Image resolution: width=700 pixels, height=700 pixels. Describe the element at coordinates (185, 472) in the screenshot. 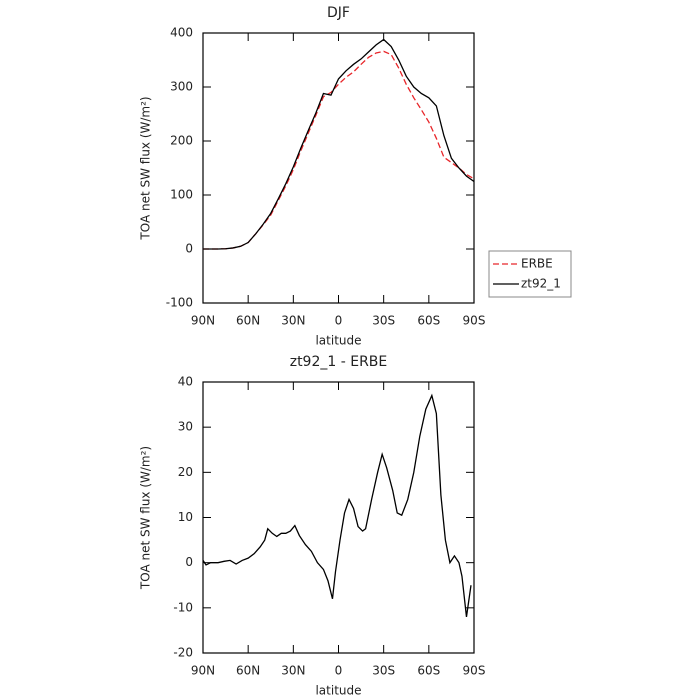

I see `y-tick-label: 20` at that location.